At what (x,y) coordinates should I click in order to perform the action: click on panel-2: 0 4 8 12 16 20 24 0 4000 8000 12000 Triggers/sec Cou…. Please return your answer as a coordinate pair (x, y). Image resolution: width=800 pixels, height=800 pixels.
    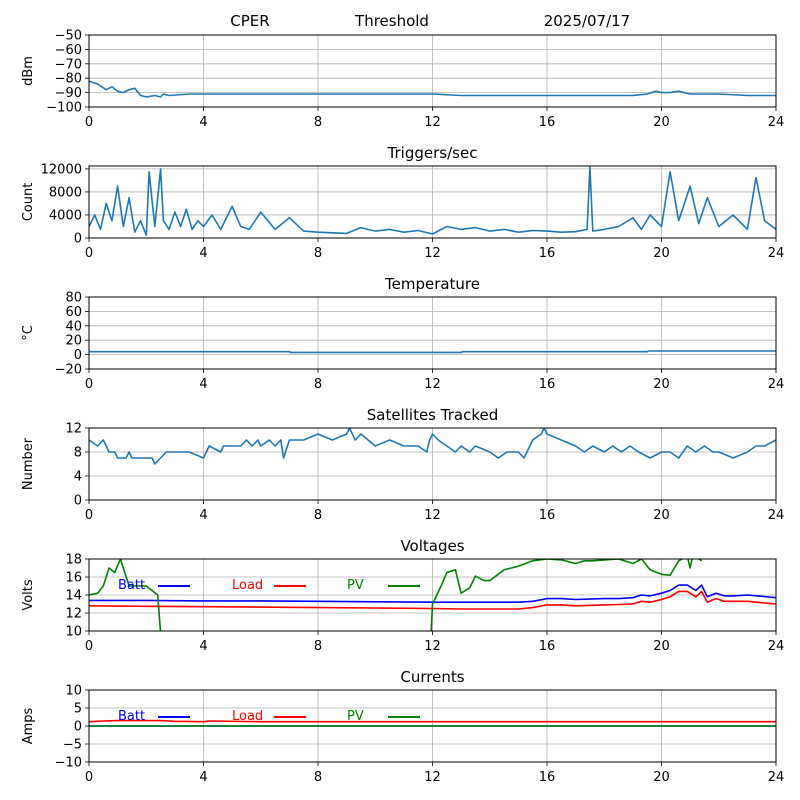
    Looking at the image, I should click on (402, 202).